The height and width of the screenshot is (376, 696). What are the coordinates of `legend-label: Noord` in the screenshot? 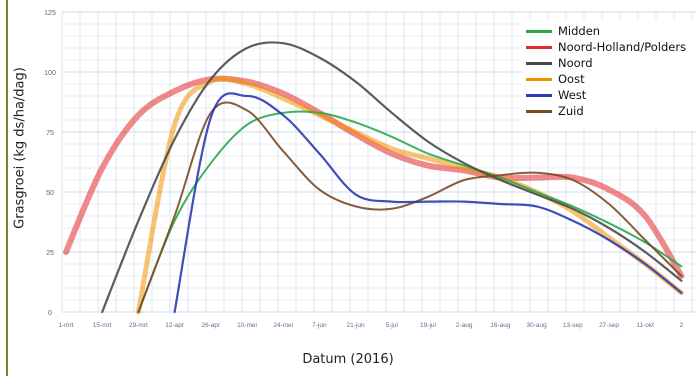 It's located at (575, 63).